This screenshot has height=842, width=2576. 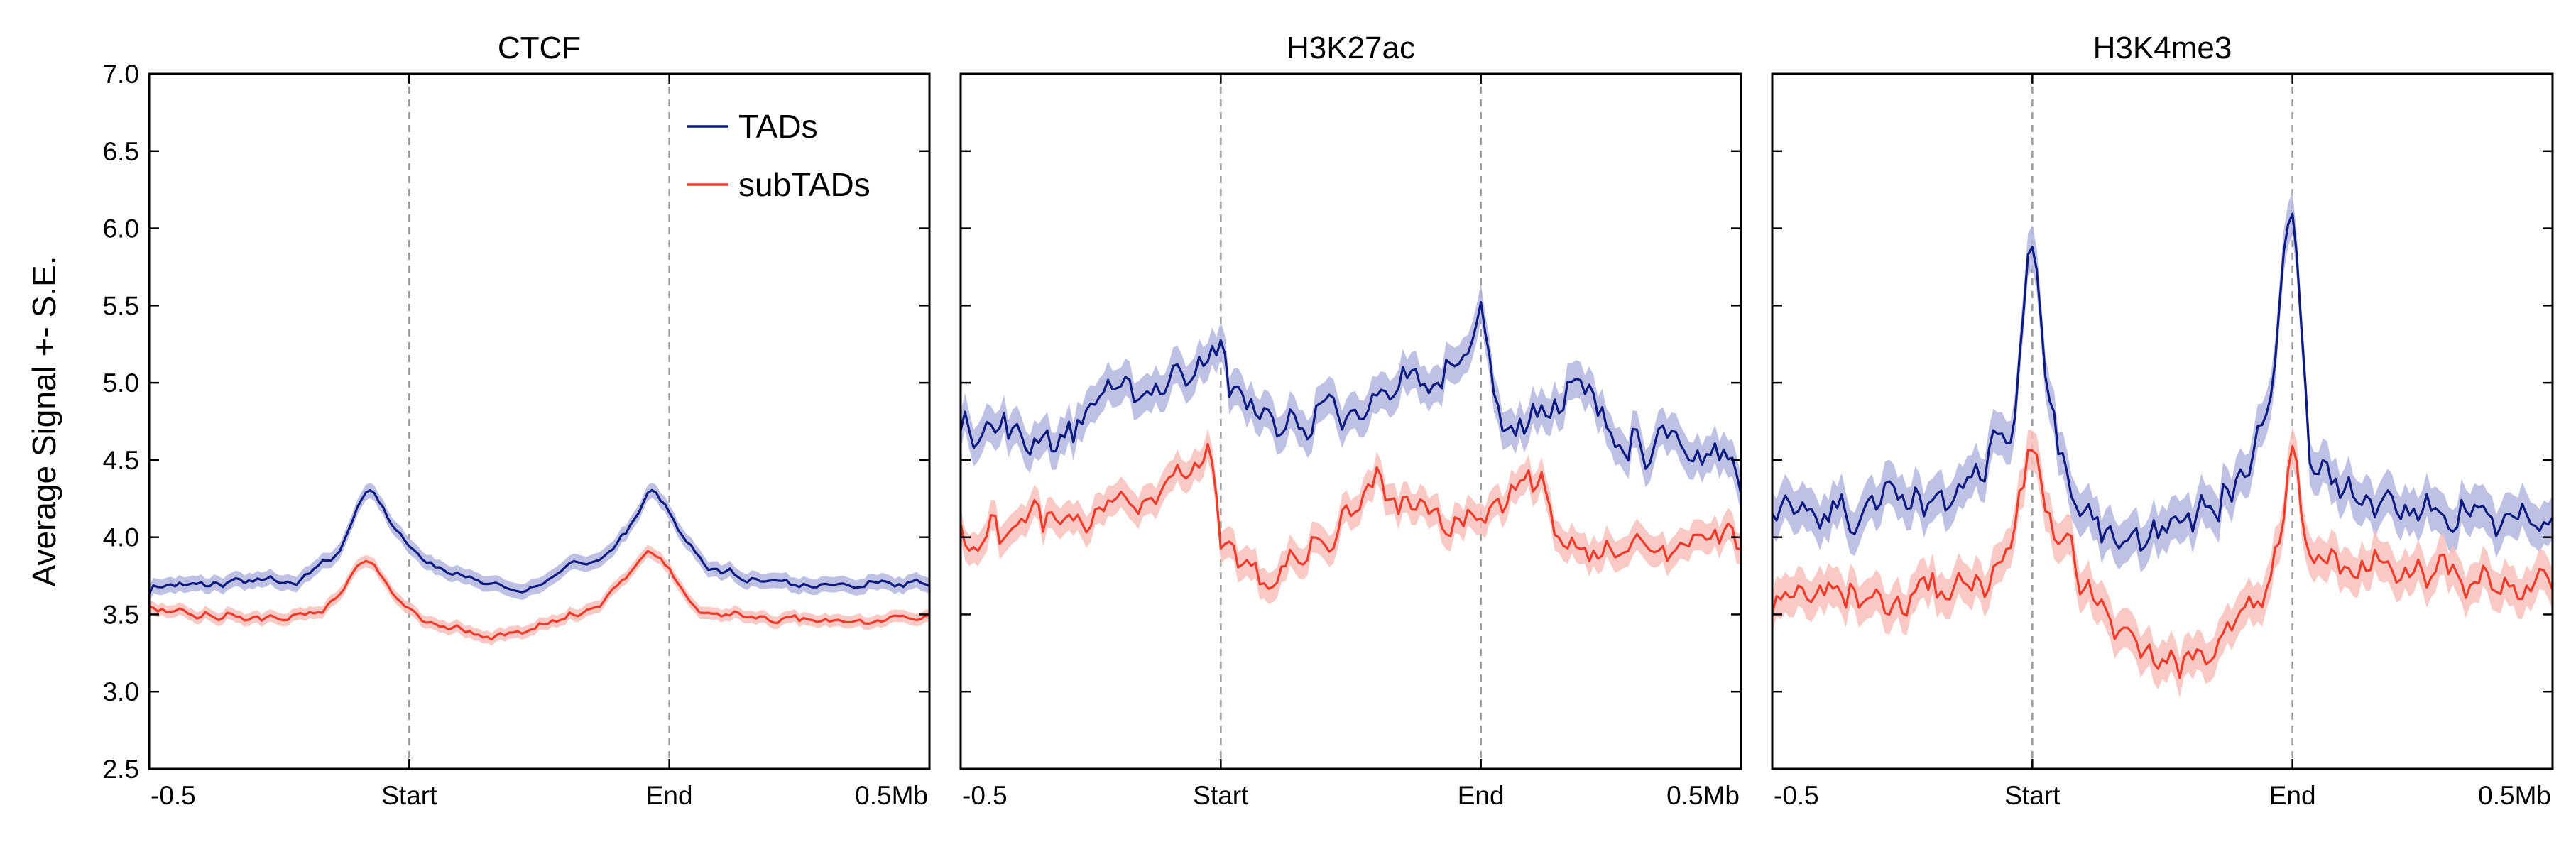 What do you see at coordinates (121, 305) in the screenshot?
I see `y-tick-label: 5.5` at bounding box center [121, 305].